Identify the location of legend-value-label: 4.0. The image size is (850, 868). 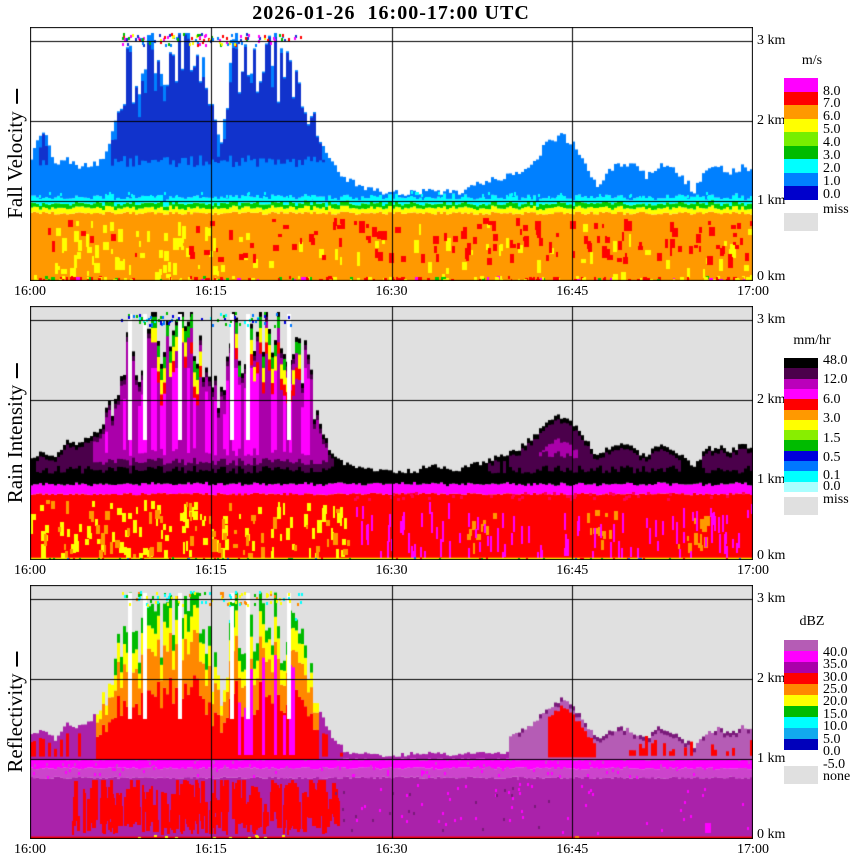
(832, 143).